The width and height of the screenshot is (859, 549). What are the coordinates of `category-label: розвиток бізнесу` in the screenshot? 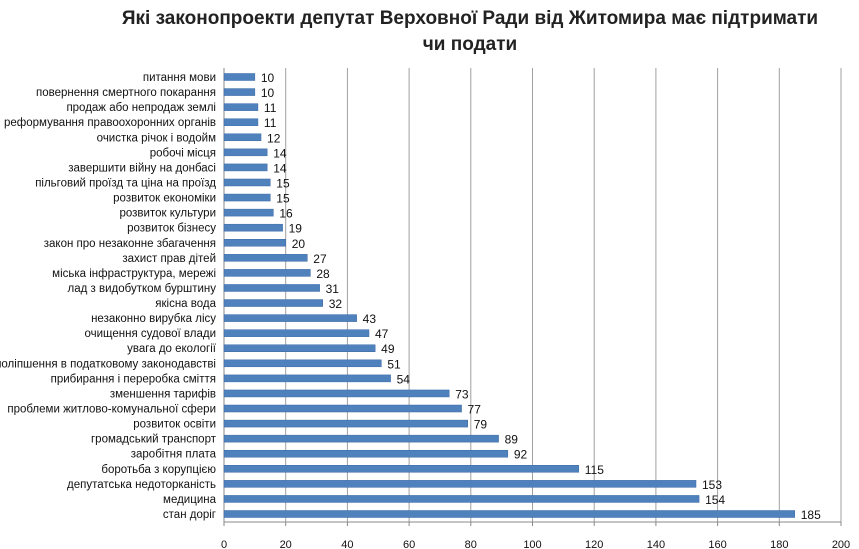 It's located at (171, 229).